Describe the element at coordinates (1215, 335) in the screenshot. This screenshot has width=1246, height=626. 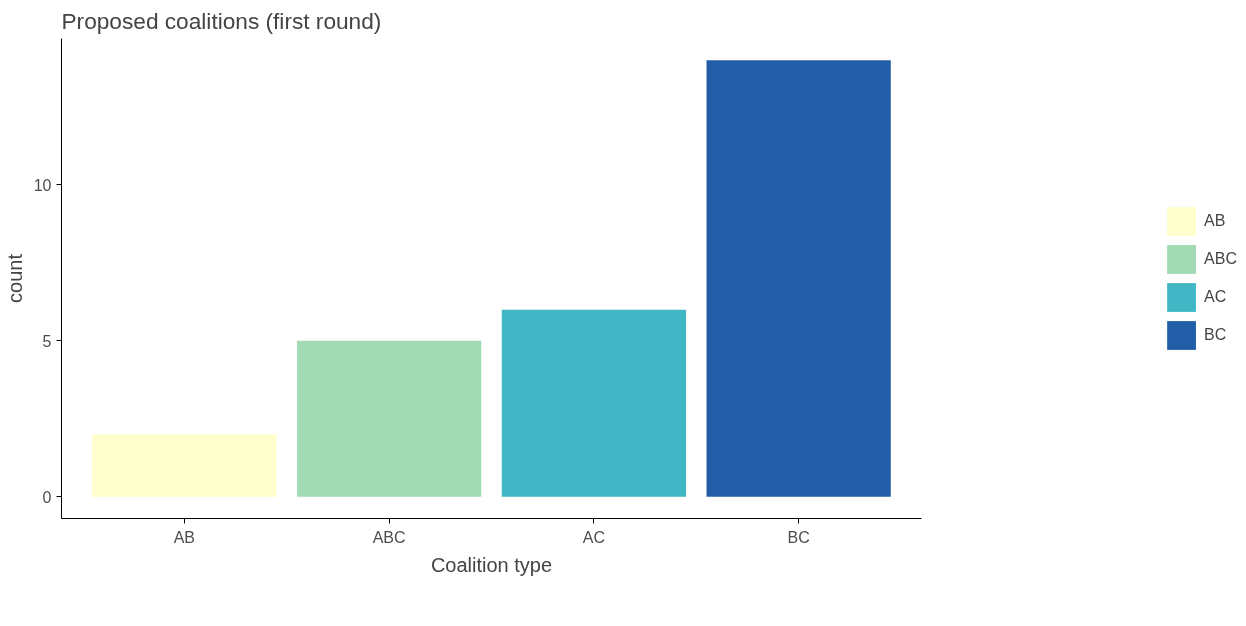
I see `legend-label: BC` at that location.